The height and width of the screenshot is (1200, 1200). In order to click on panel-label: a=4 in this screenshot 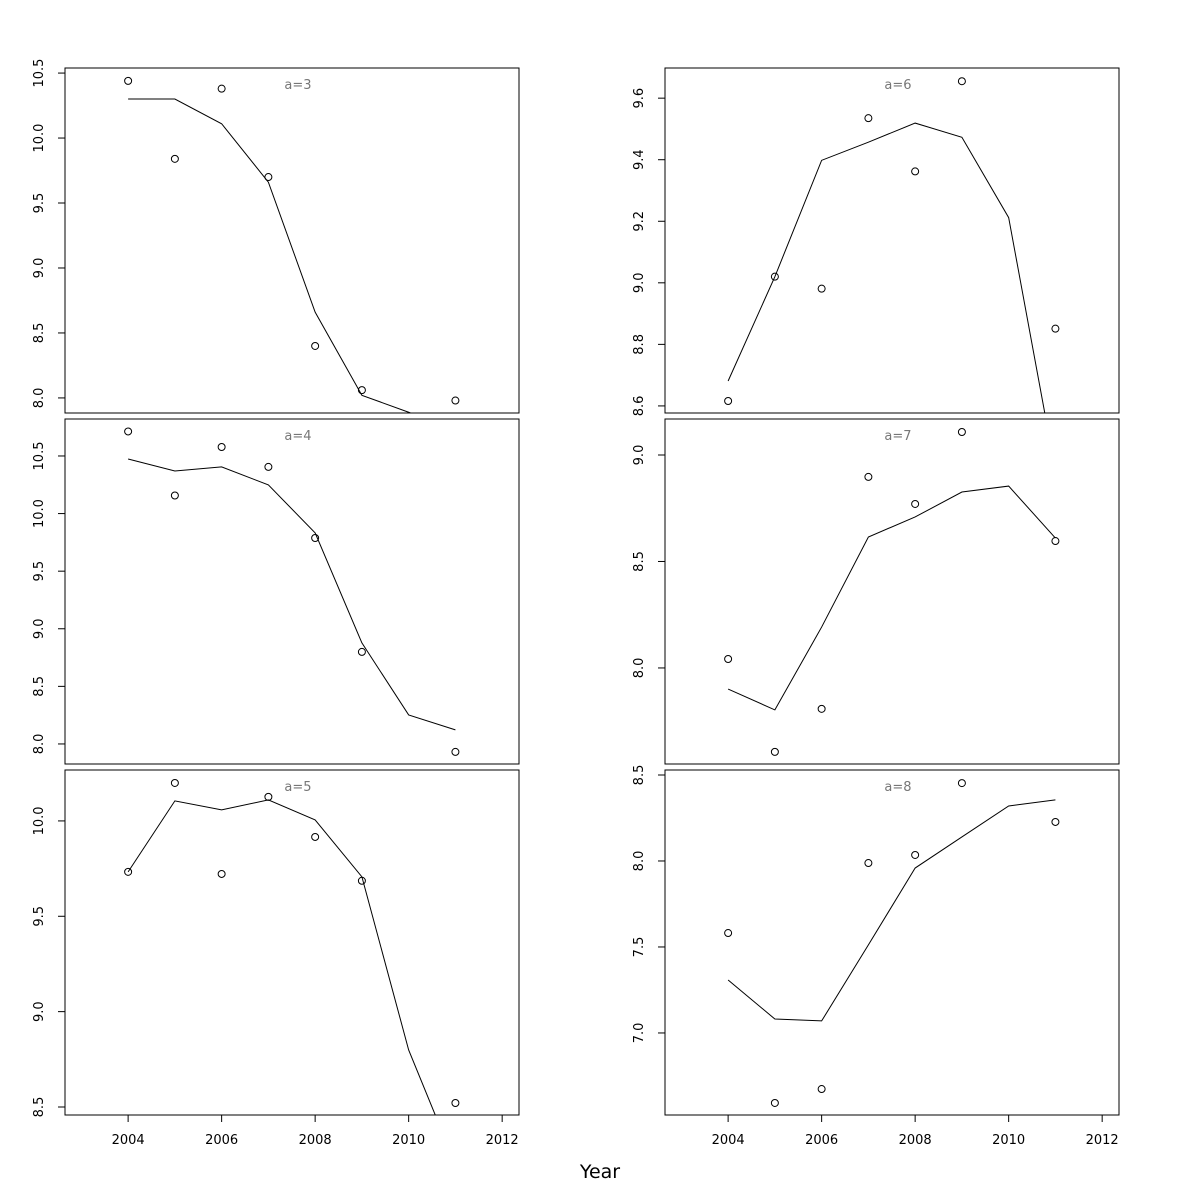, I will do `click(297, 436)`.